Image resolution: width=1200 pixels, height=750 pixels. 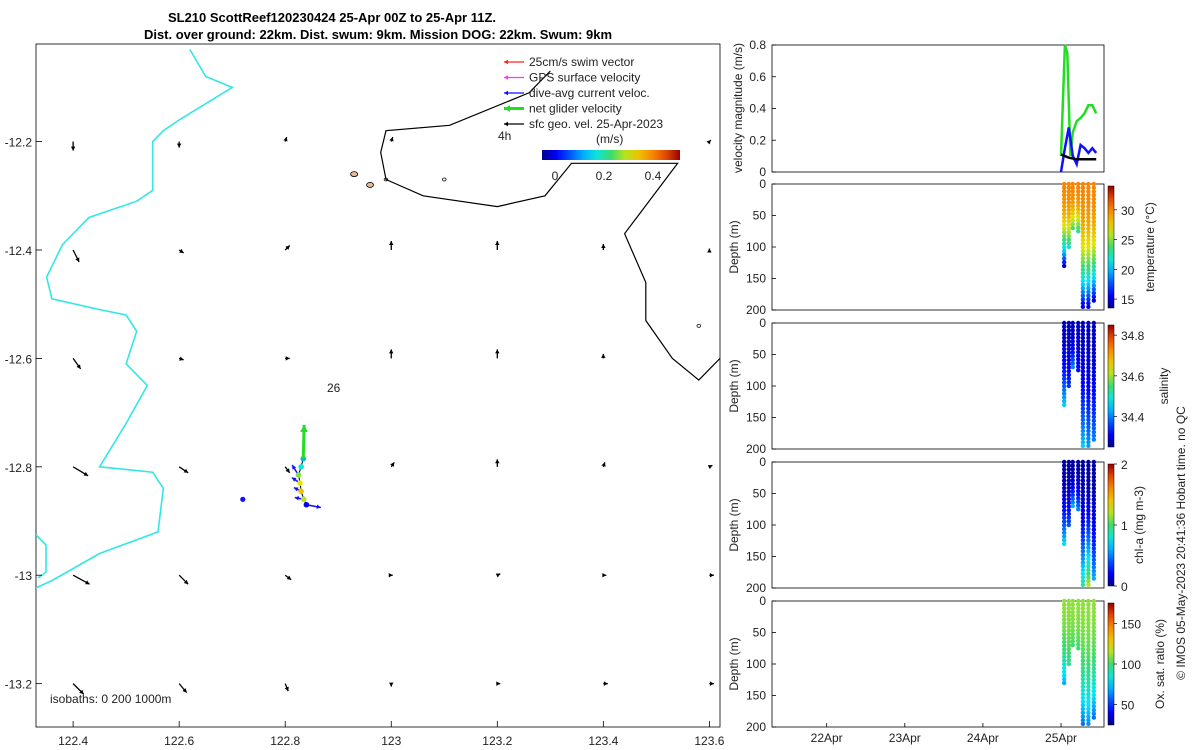 What do you see at coordinates (304, 441) in the screenshot?
I see `net-glider-velocity-arrow` at bounding box center [304, 441].